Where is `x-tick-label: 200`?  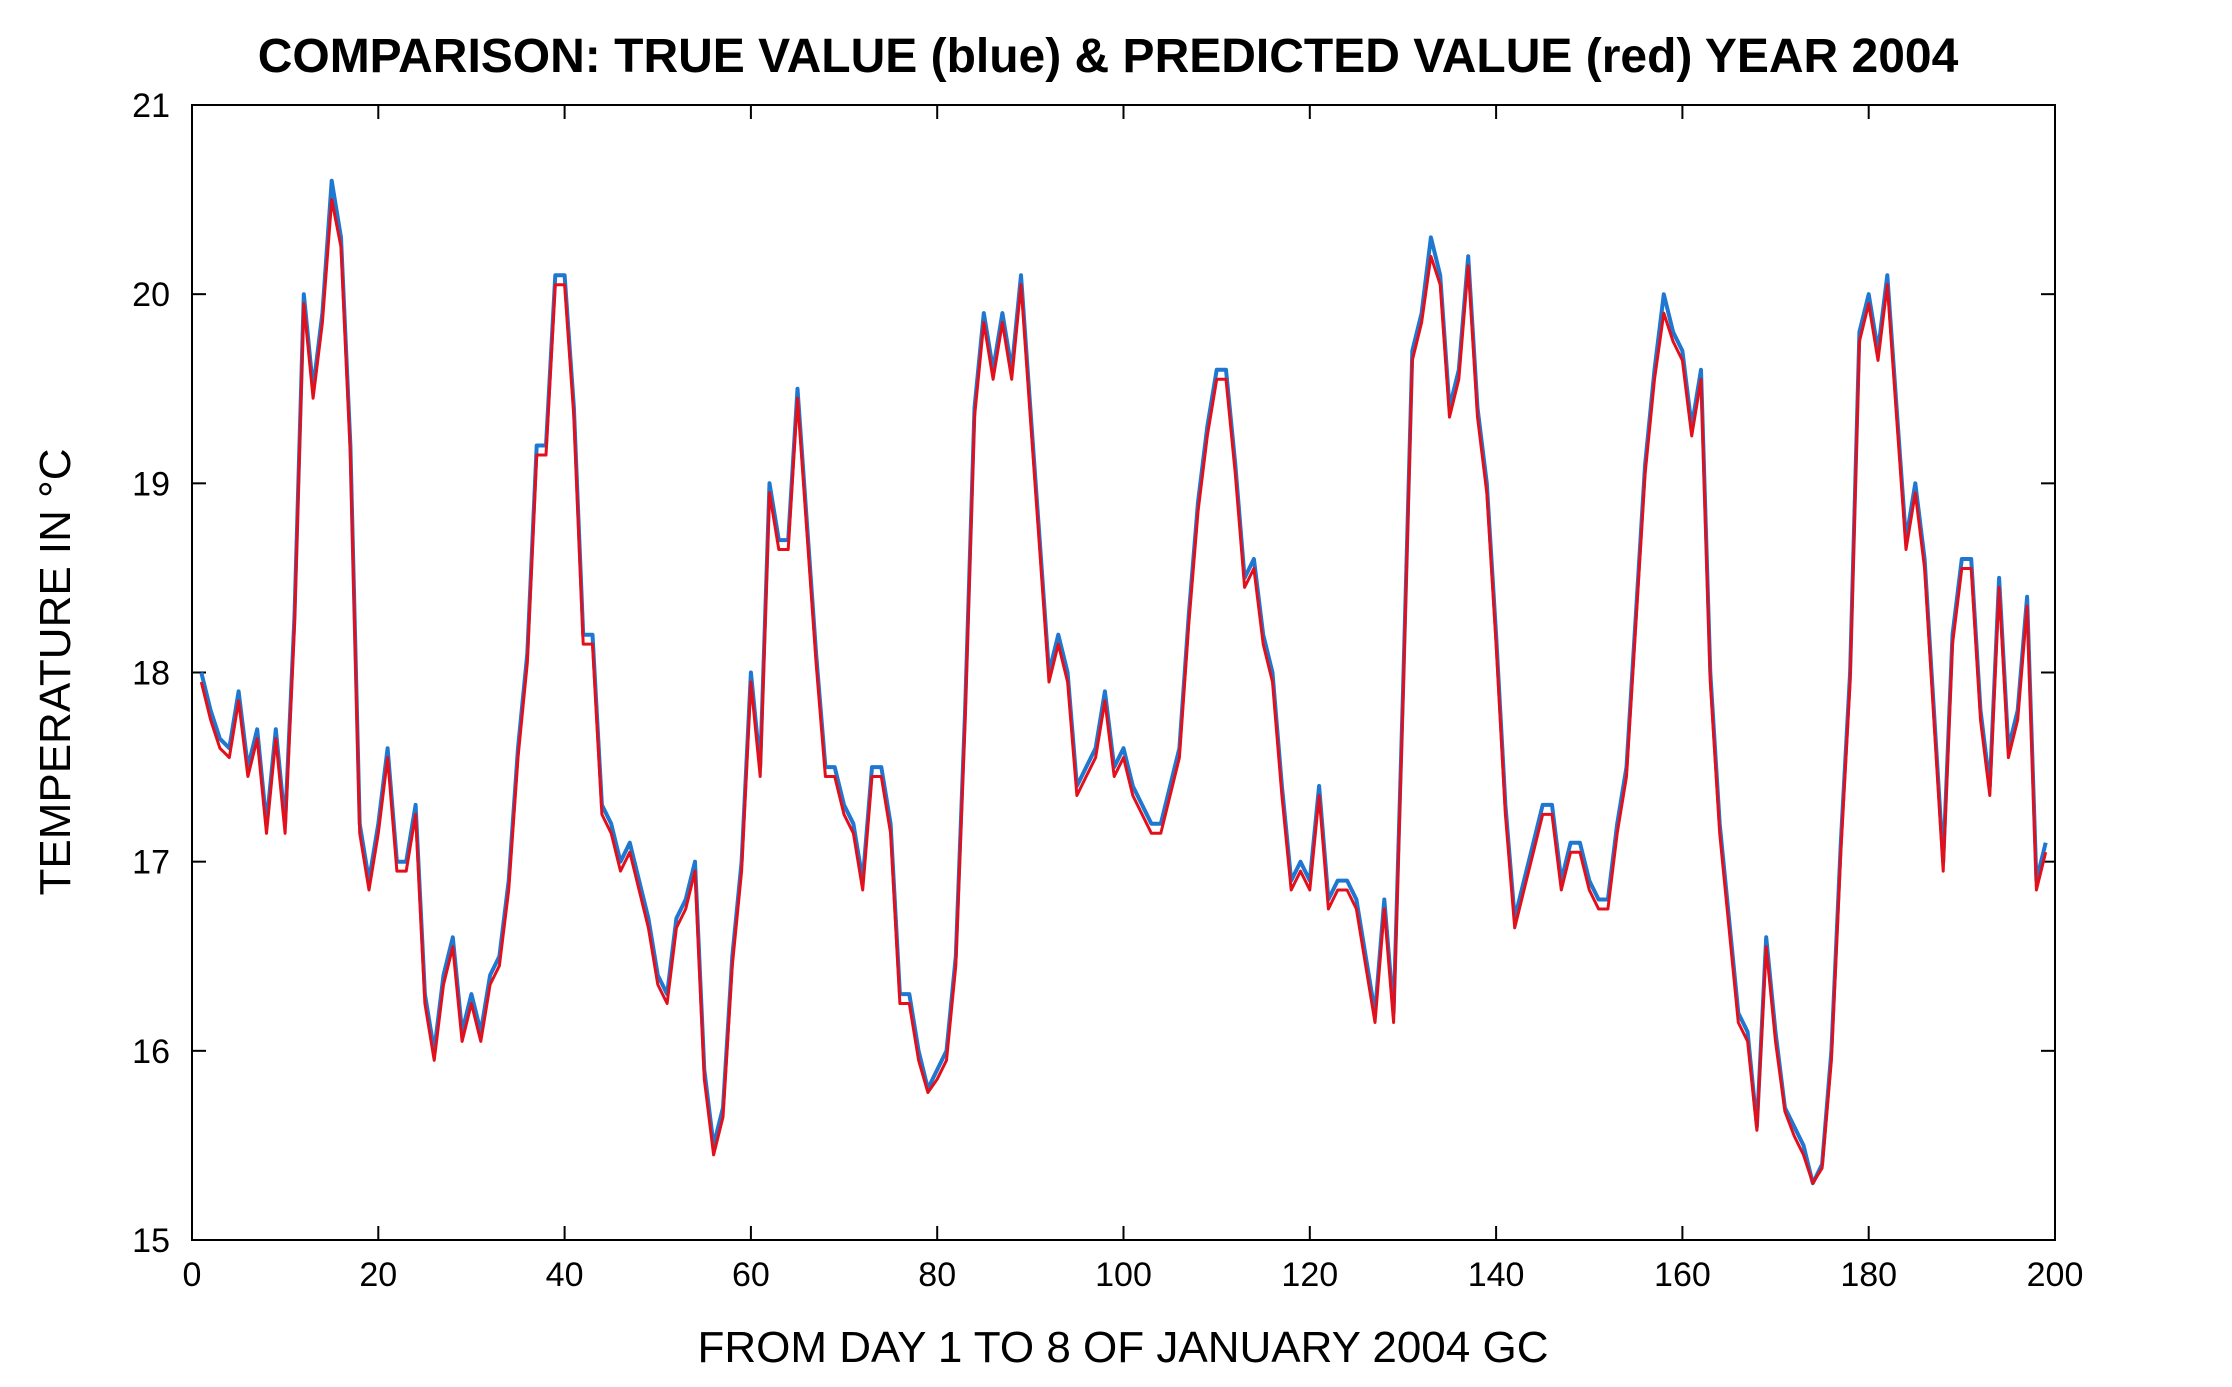 x-tick-label: 200 is located at coordinates (2055, 1275).